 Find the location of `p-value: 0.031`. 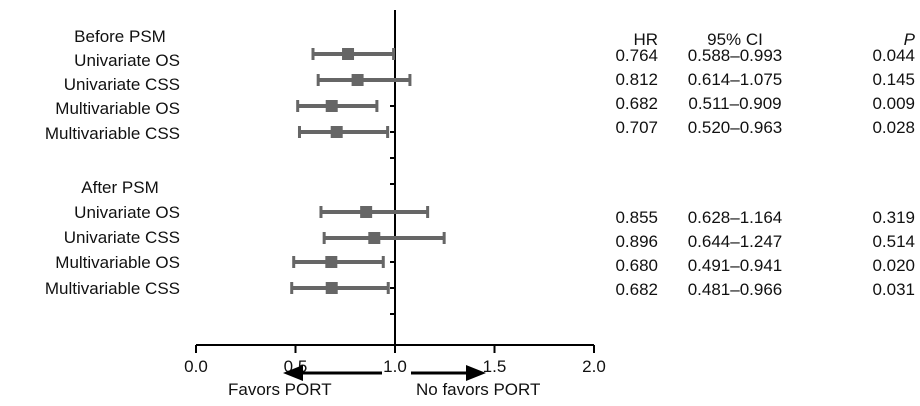

p-value: 0.031 is located at coordinates (893, 289).